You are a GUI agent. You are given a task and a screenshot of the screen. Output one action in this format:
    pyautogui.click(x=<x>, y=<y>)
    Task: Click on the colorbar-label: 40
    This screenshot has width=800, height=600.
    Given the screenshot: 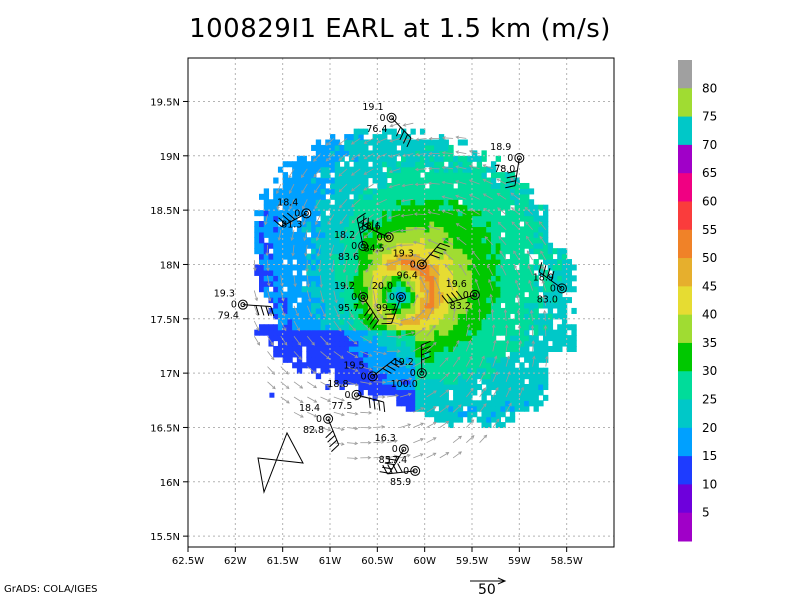 What is the action you would take?
    pyautogui.click(x=709, y=315)
    